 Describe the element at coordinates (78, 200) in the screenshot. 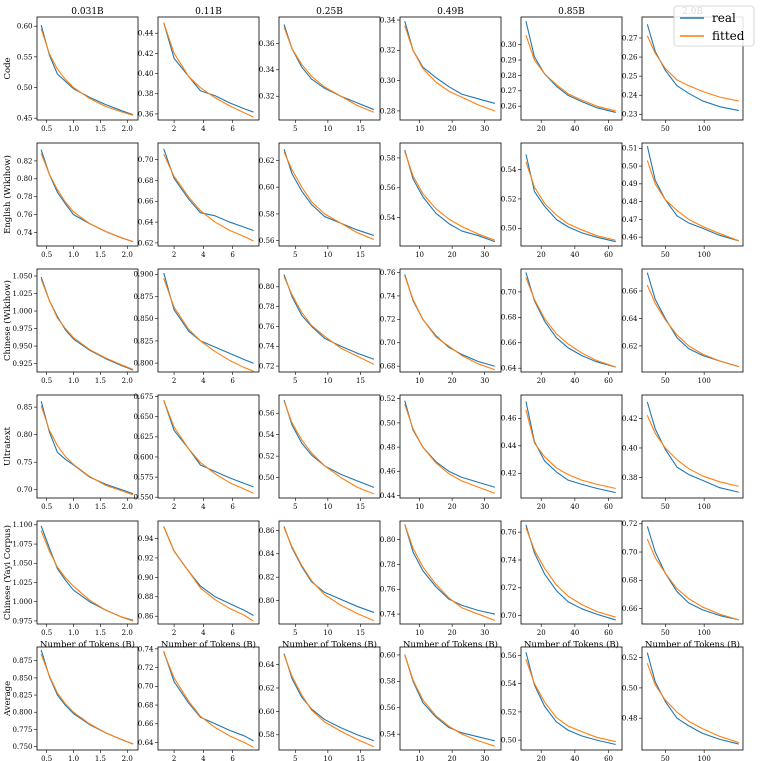

I see `panel: 0.5 1.0 1.5 2.0 0.74 0.76 0.78 0.80 0.82` at that location.